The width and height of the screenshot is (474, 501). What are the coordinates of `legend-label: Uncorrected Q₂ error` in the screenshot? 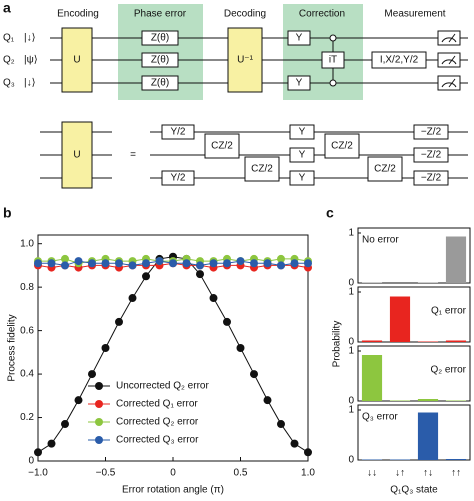 It's located at (162, 386).